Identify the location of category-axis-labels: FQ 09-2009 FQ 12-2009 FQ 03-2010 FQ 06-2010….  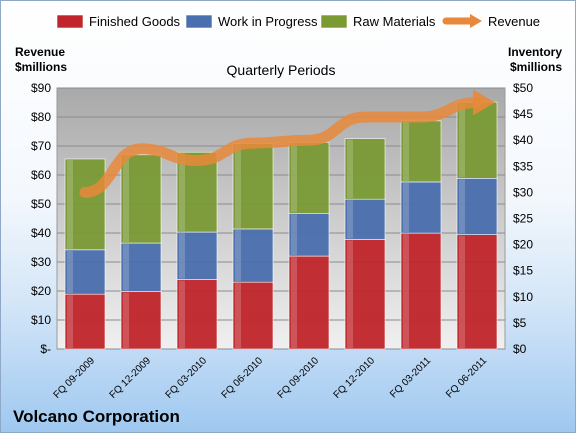
(271, 378).